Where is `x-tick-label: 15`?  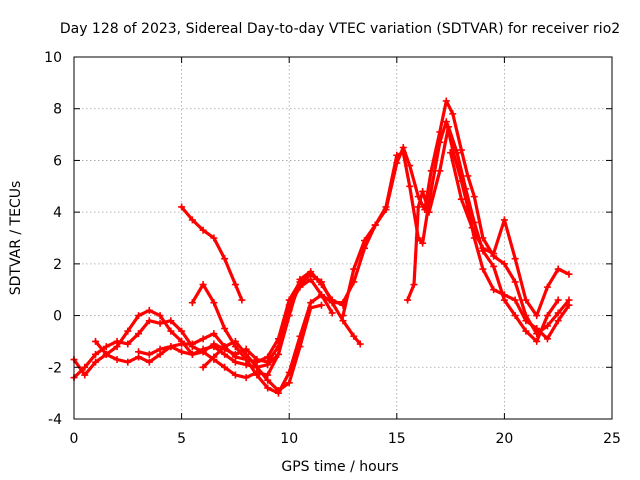 x-tick-label: 15 is located at coordinates (397, 439).